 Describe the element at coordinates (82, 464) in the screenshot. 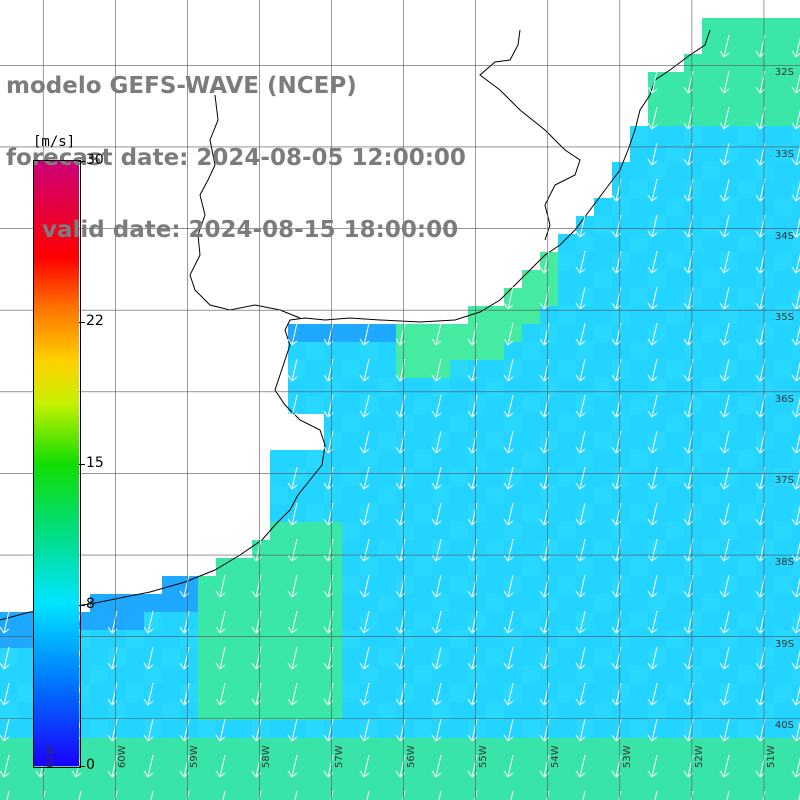

I see `colorbar-tick-mark` at that location.